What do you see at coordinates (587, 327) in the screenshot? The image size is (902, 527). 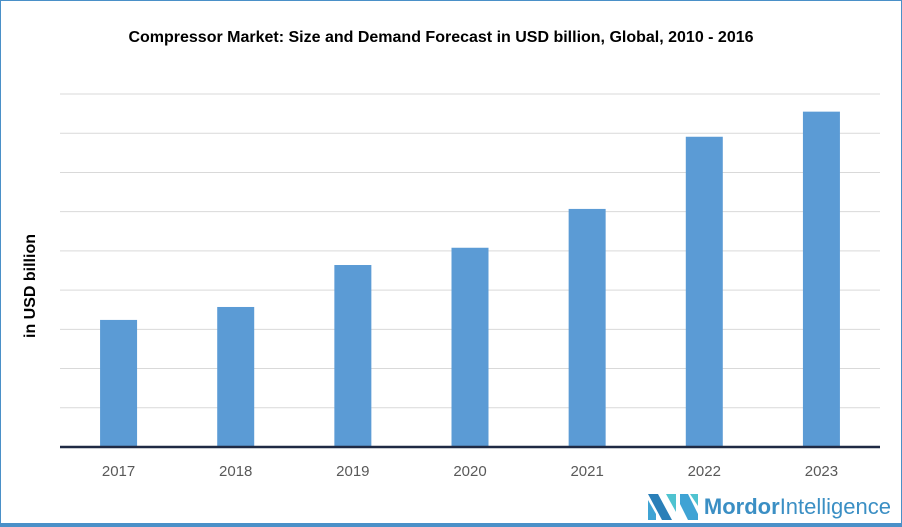 I see `bar-2021` at bounding box center [587, 327].